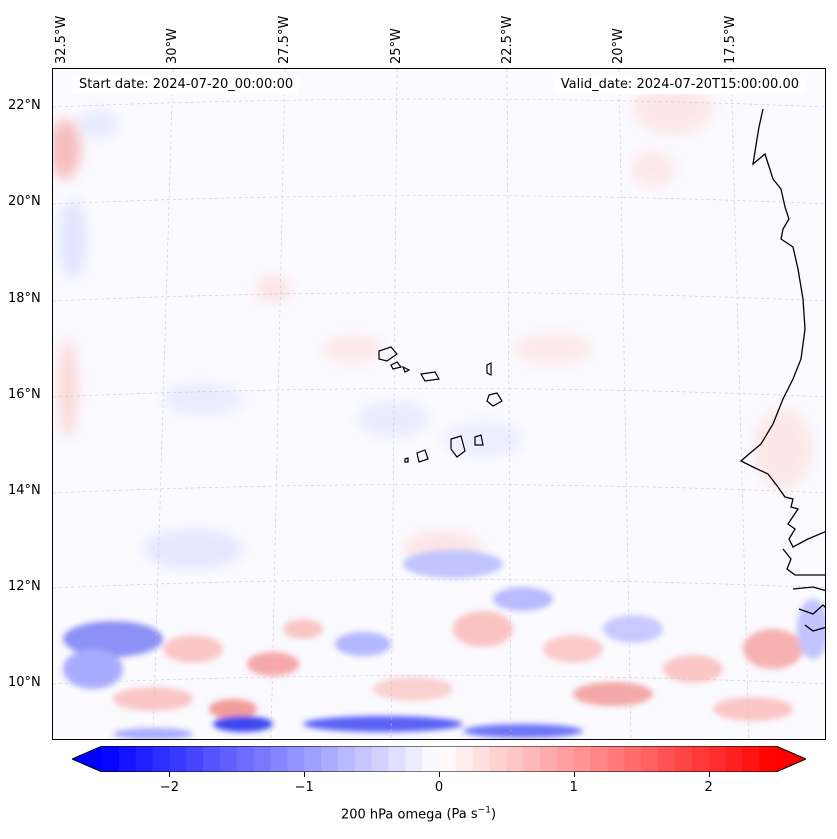 Image resolution: width=837 pixels, height=839 pixels. I want to click on colorbar-tick-label: −1, so click(304, 787).